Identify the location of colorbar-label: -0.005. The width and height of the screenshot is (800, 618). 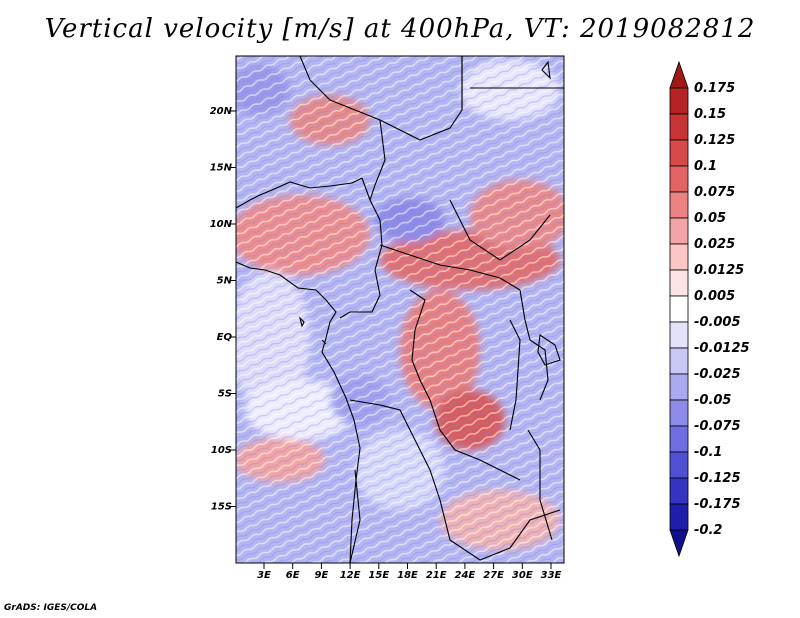
(717, 322).